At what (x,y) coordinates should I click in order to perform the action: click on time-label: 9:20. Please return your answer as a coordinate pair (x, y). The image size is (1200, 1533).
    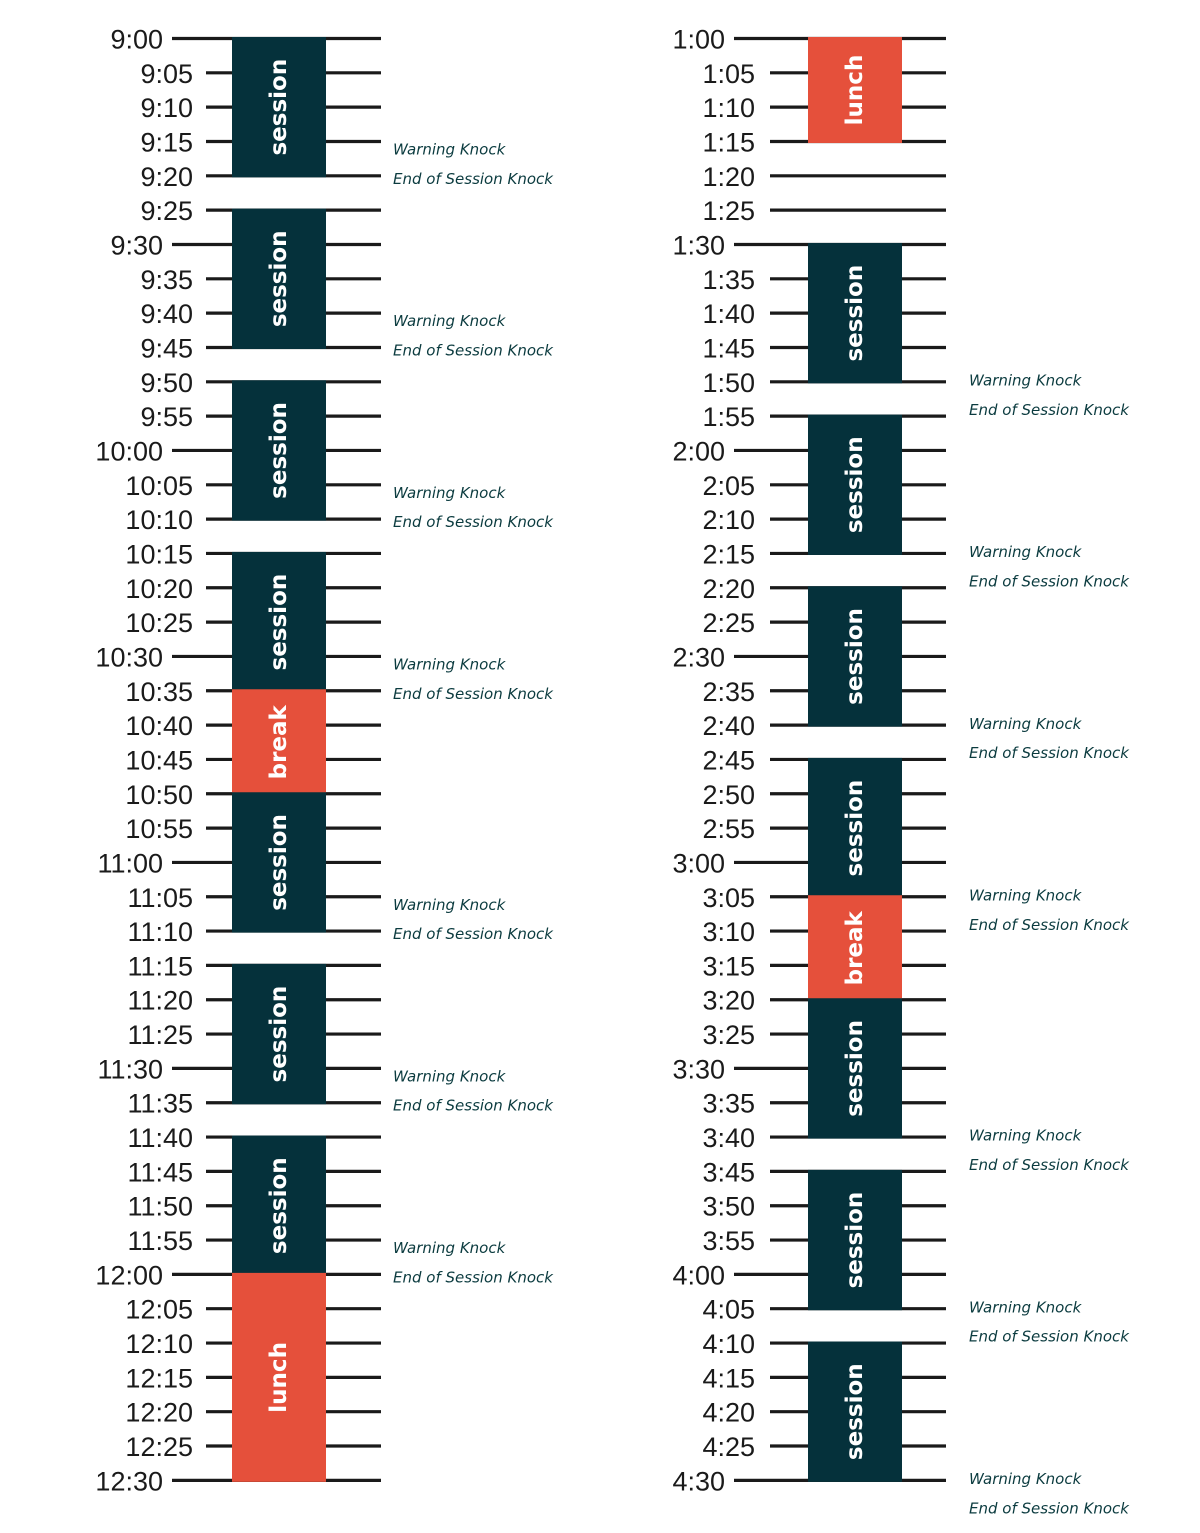
    Looking at the image, I should click on (166, 177).